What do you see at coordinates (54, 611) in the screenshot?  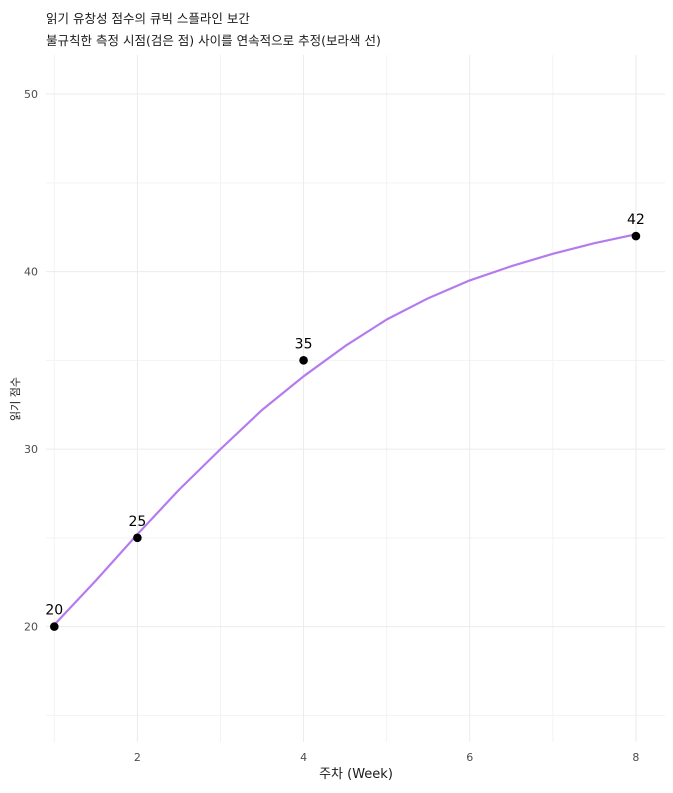 I see `data-label: 20` at bounding box center [54, 611].